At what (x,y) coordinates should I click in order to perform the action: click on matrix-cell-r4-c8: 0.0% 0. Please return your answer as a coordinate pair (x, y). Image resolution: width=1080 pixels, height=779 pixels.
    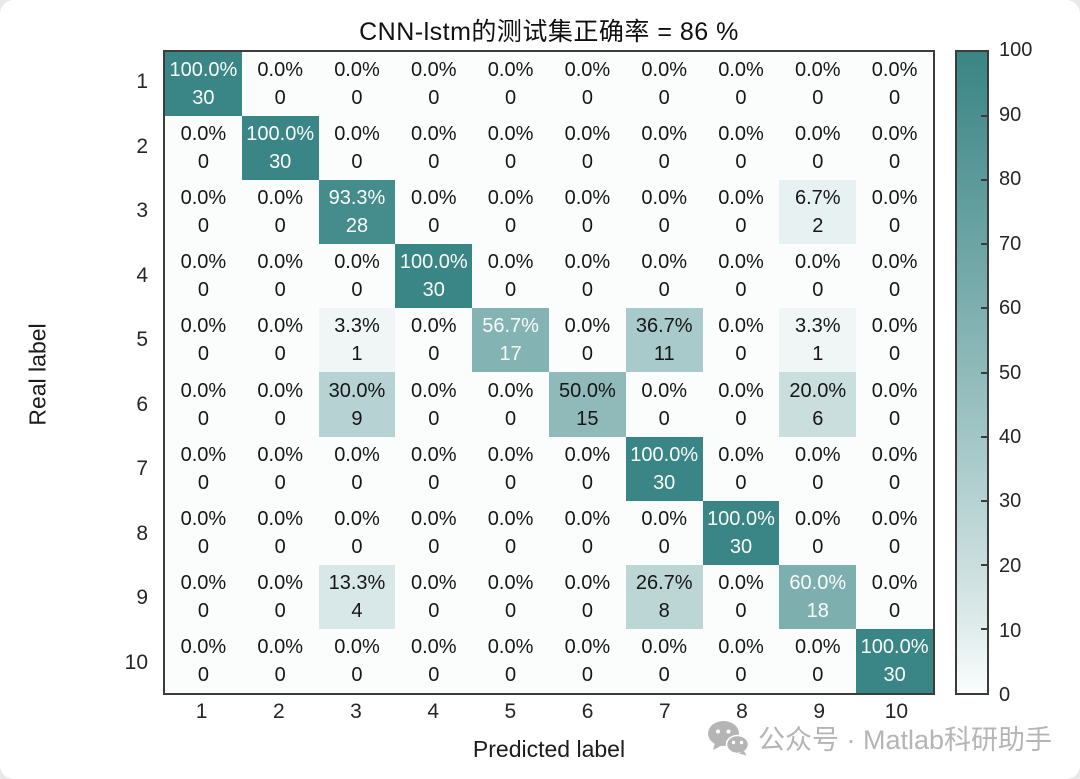
    Looking at the image, I should click on (741, 276).